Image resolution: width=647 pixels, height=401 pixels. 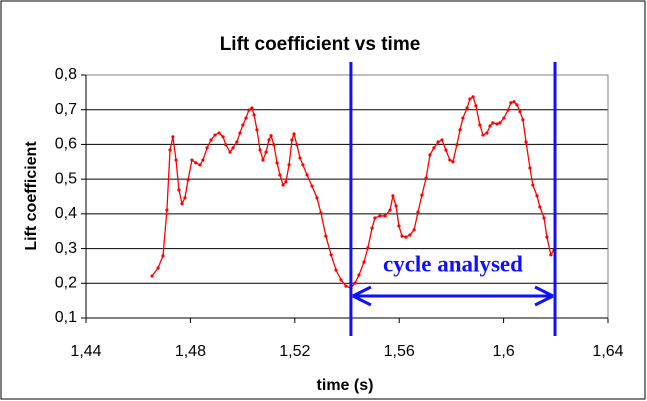 I want to click on x-tick-label: 1,6, so click(x=503, y=351).